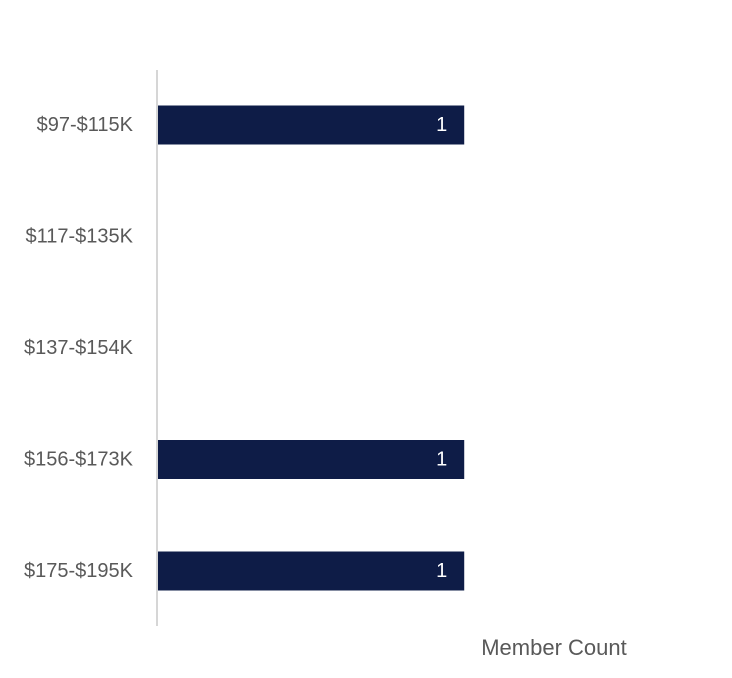 The image size is (732, 678). I want to click on category-label: $117-$135K, so click(80, 237).